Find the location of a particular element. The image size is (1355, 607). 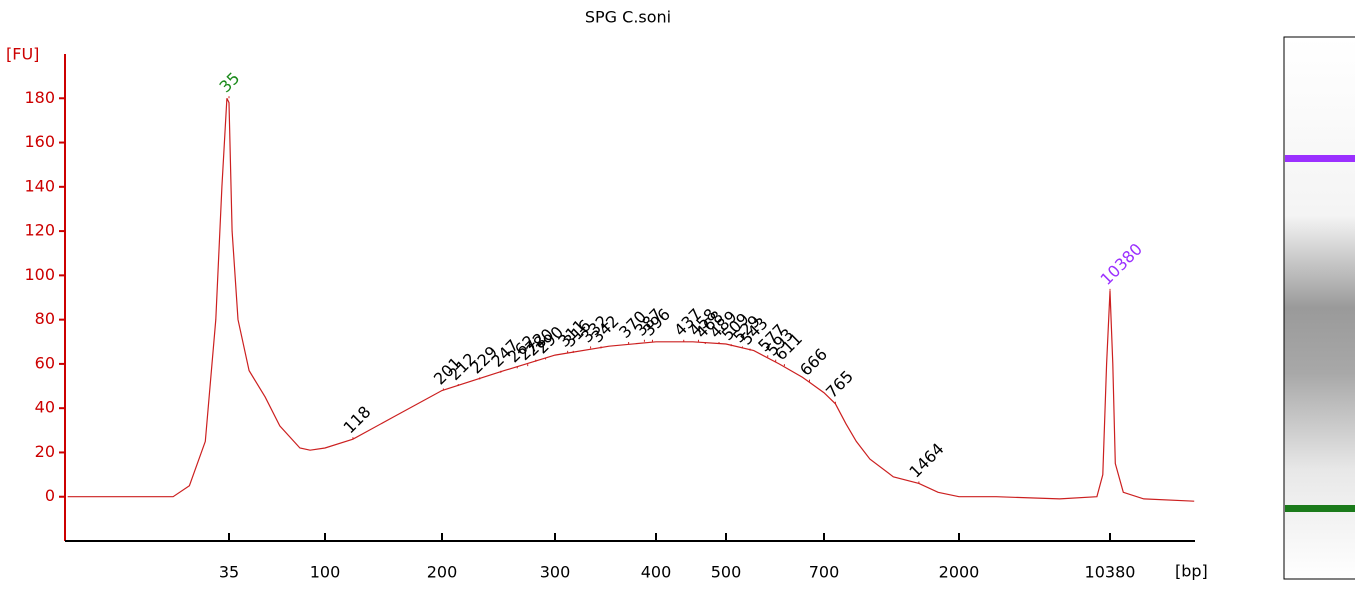

gel-lane is located at coordinates (1319, 308).